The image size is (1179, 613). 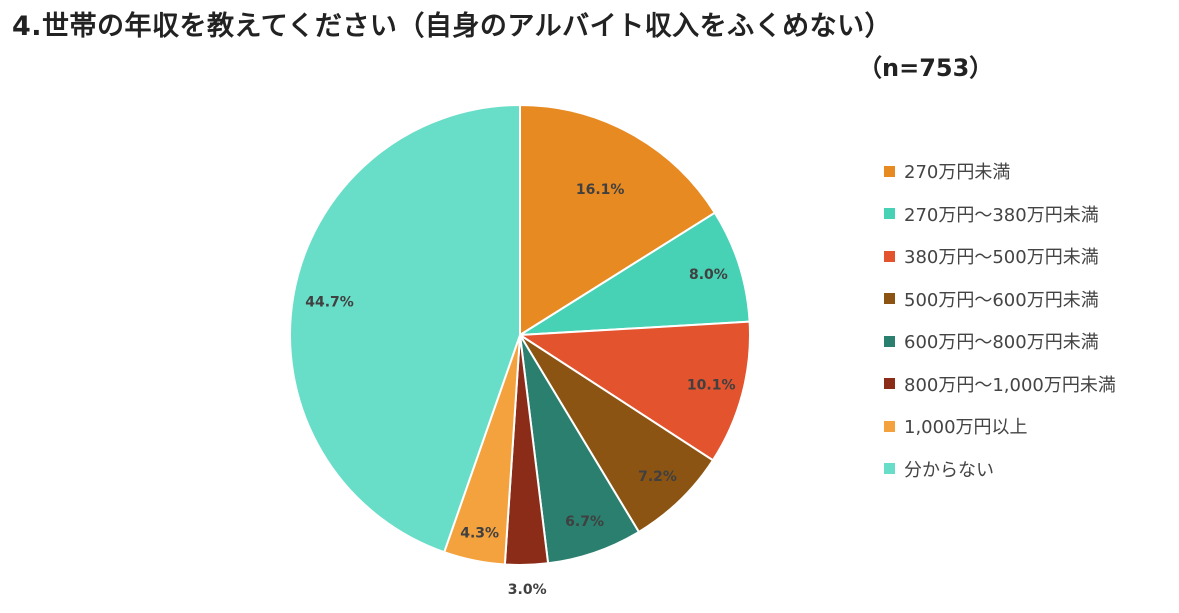 What do you see at coordinates (1000, 469) in the screenshot?
I see `legend-item-unknown: 分からない` at bounding box center [1000, 469].